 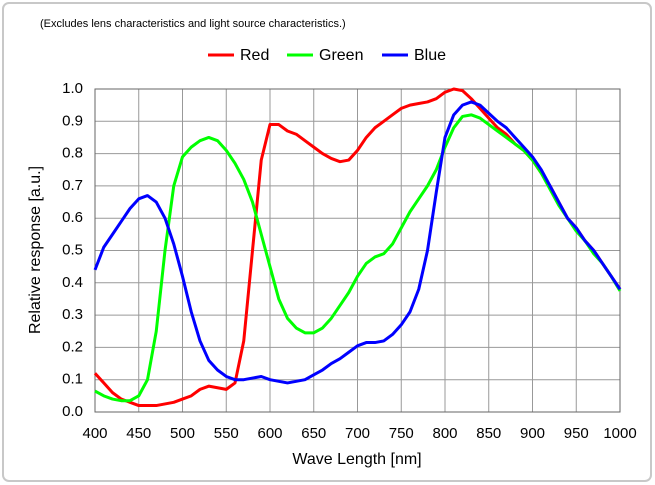 What do you see at coordinates (401, 433) in the screenshot?
I see `x-tick-label: 750` at bounding box center [401, 433].